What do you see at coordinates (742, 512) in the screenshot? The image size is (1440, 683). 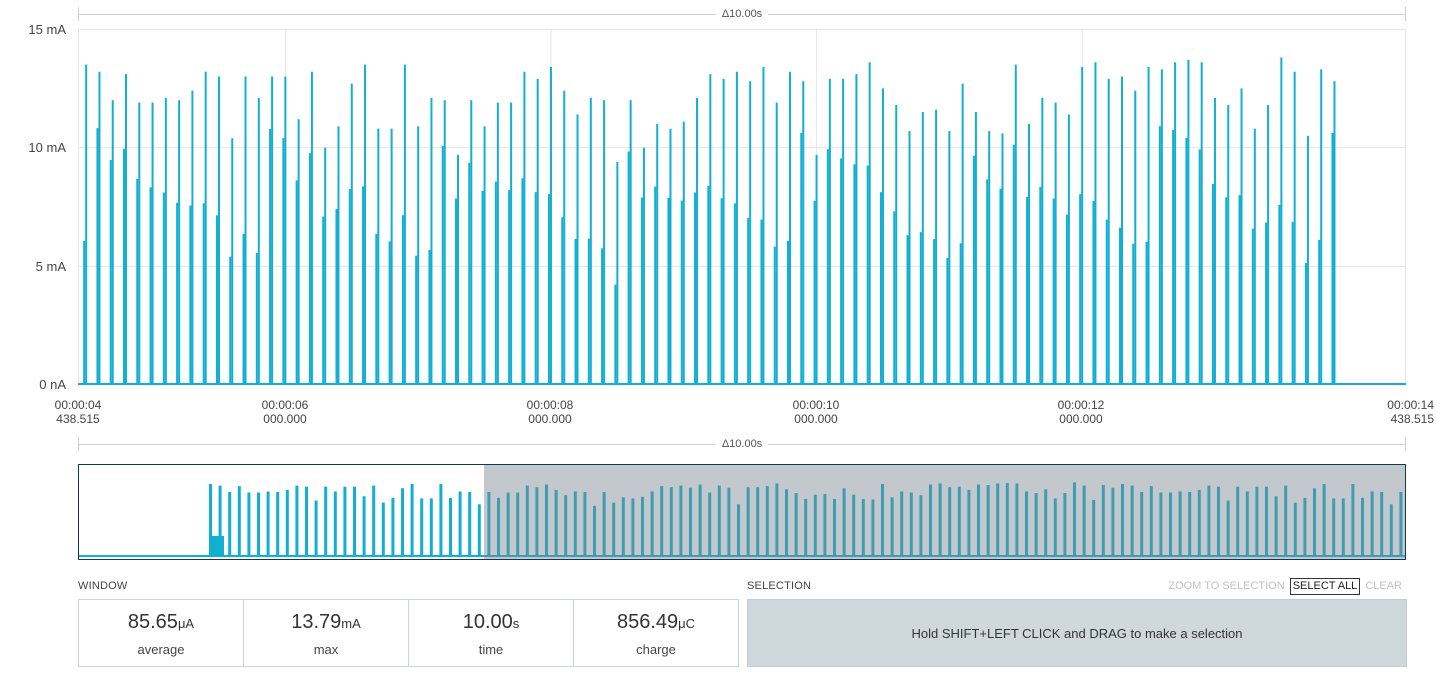 I see `overview-chart` at bounding box center [742, 512].